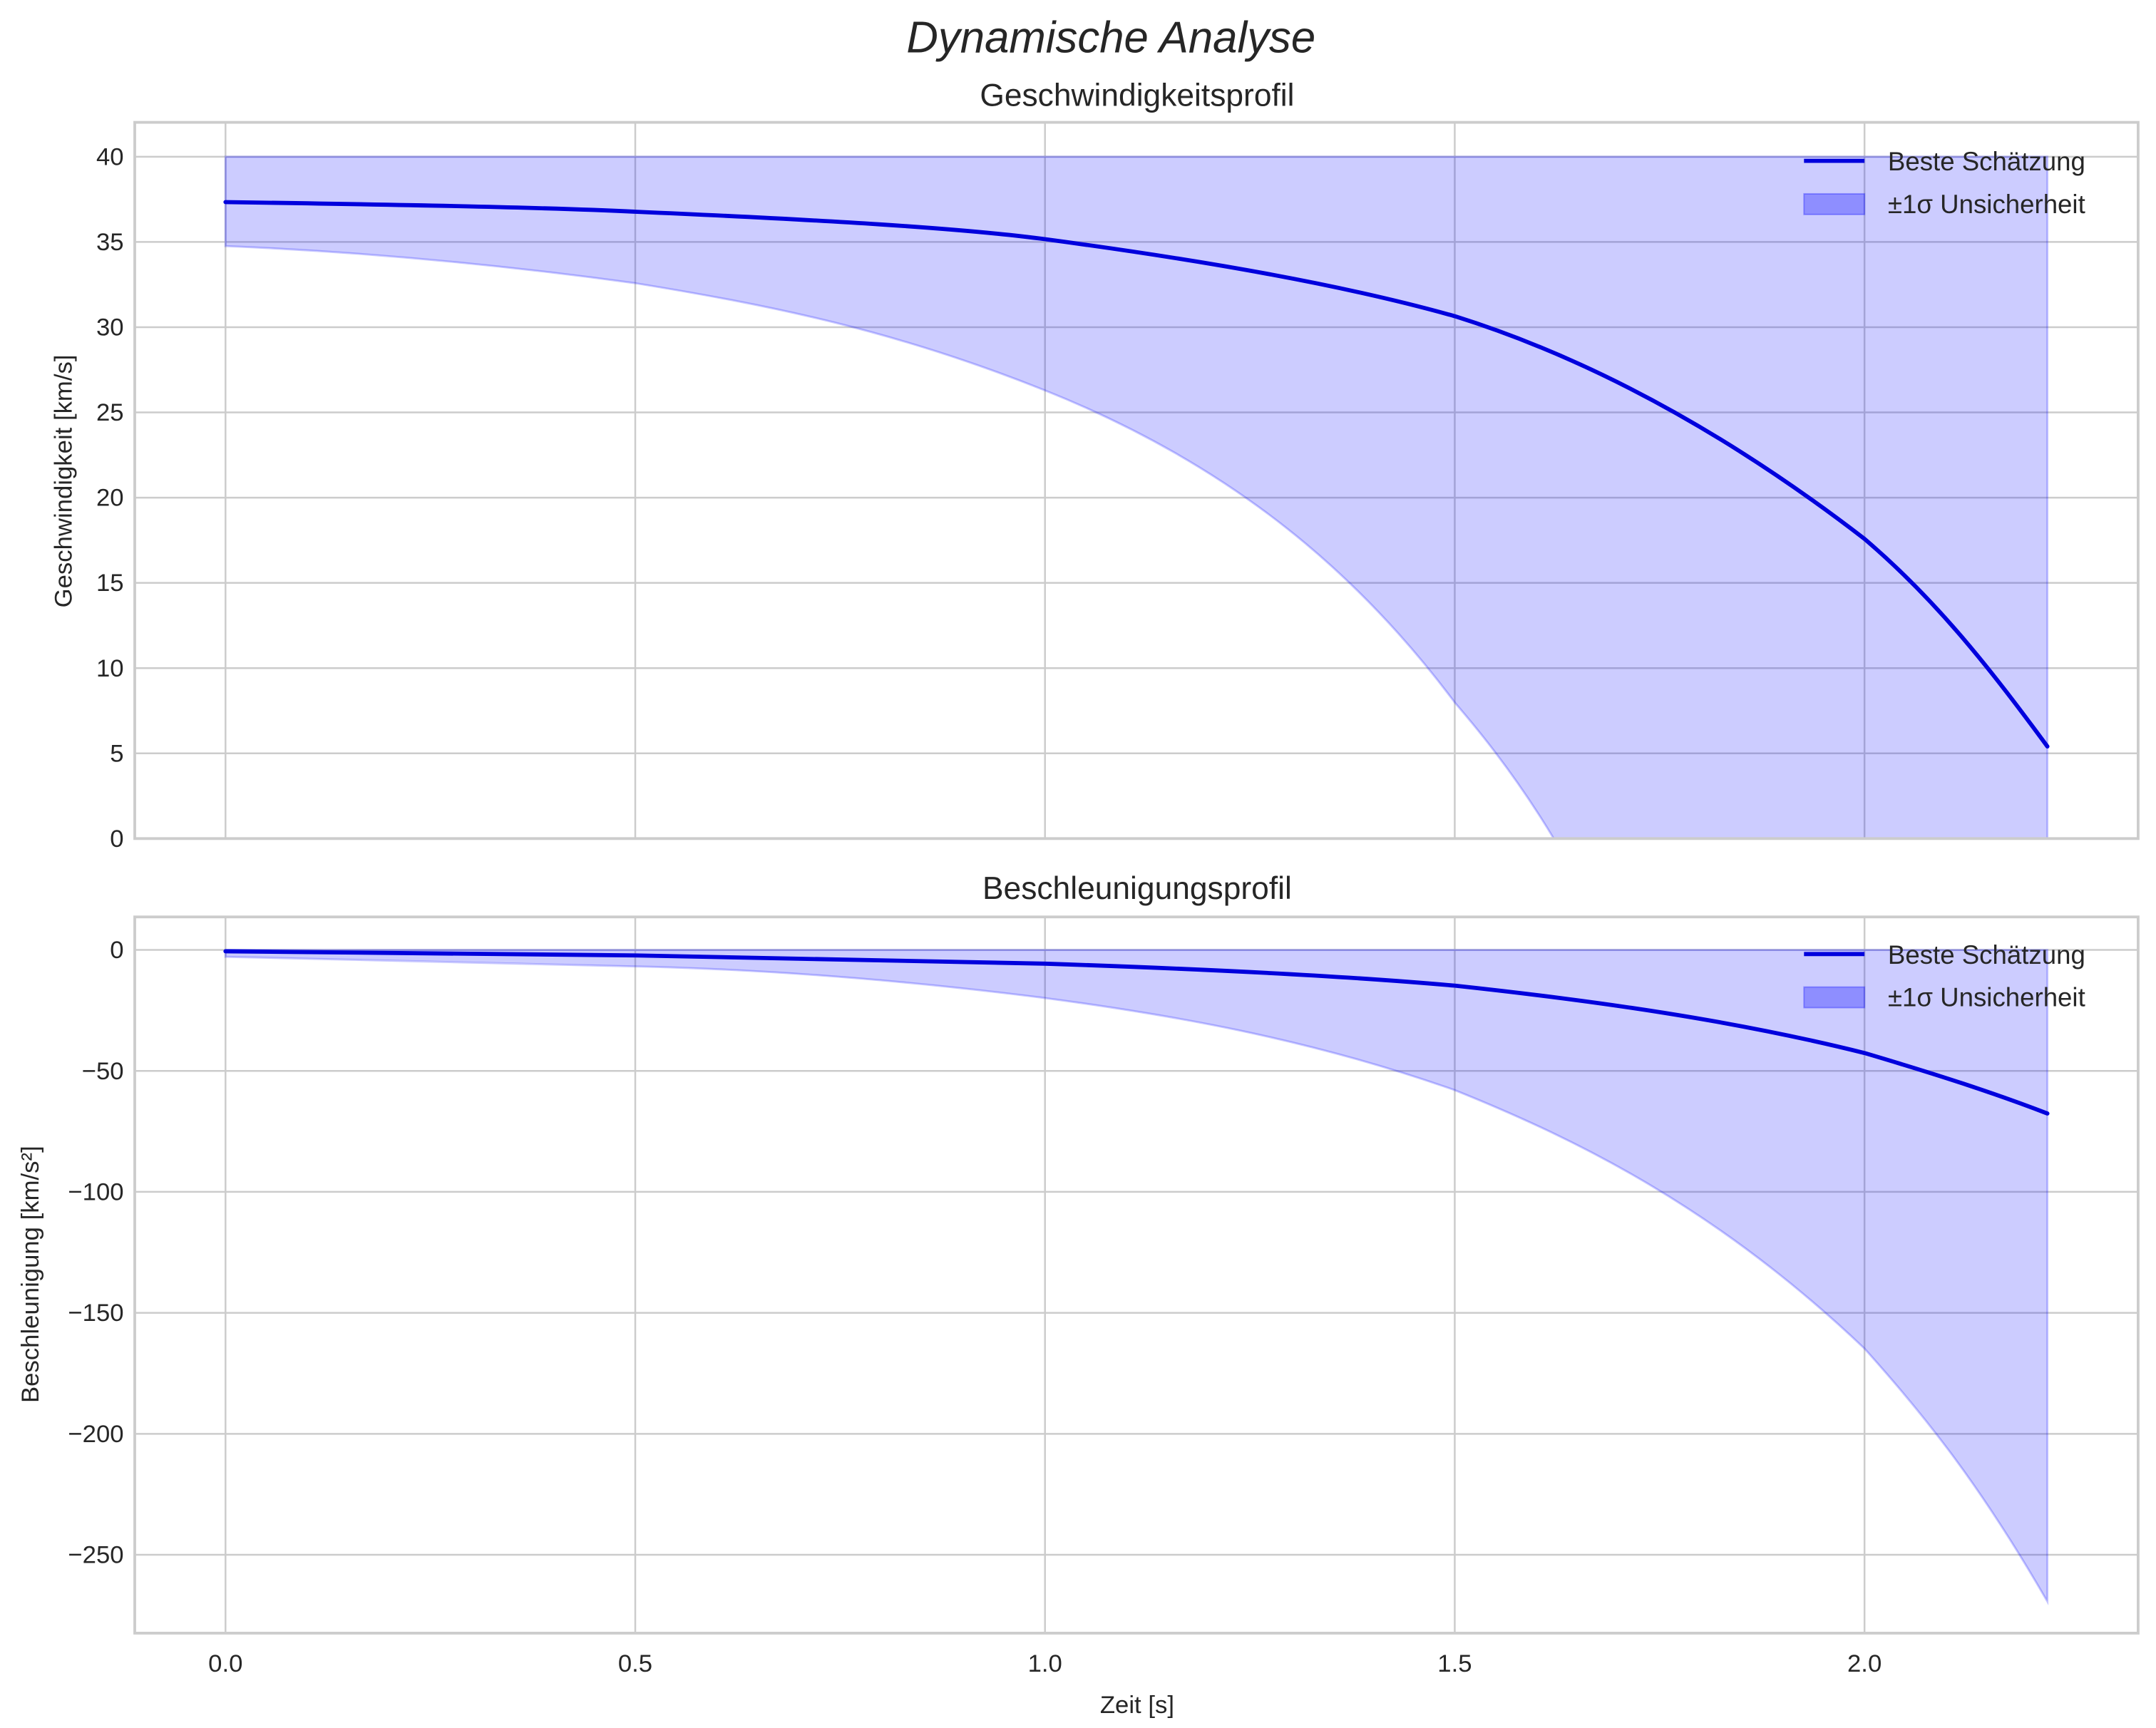  I want to click on velocity-chart-title: Geschwindigkeitsprofil, so click(1137, 95).